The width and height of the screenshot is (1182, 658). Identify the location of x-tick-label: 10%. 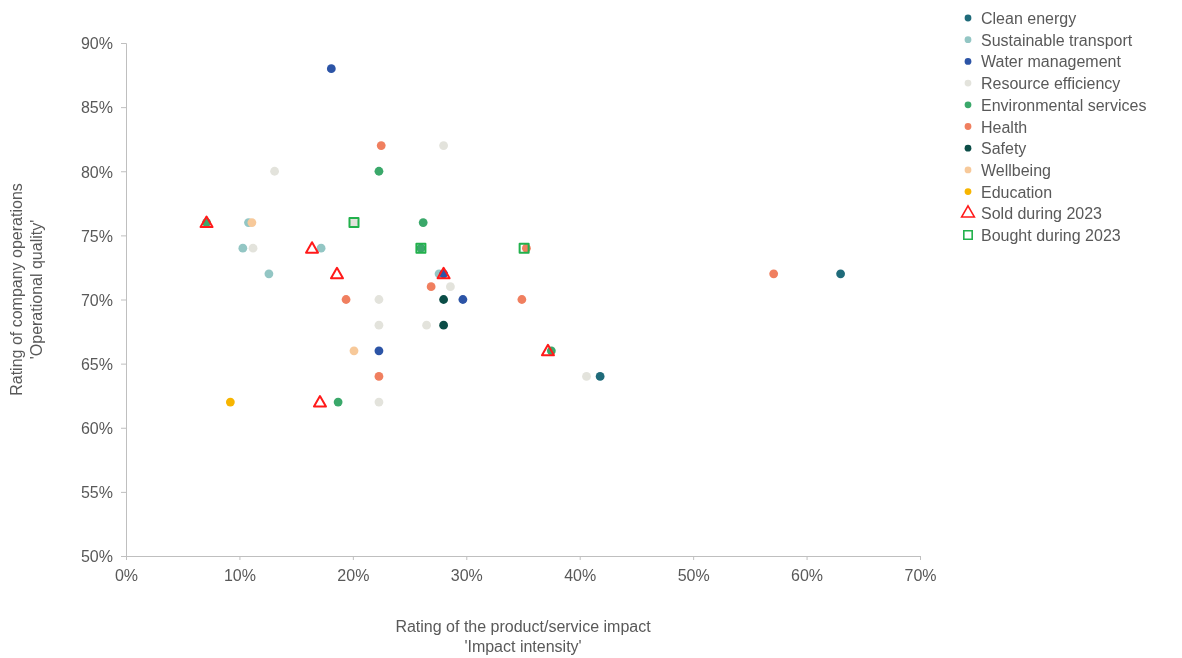
(239, 576).